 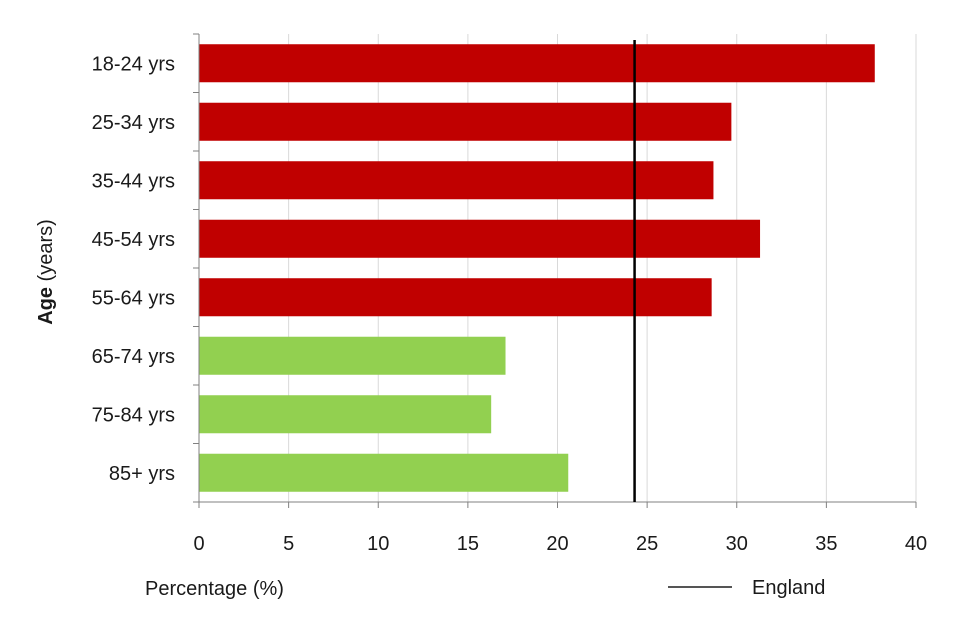 What do you see at coordinates (737, 544) in the screenshot?
I see `x-tick-label: 30` at bounding box center [737, 544].